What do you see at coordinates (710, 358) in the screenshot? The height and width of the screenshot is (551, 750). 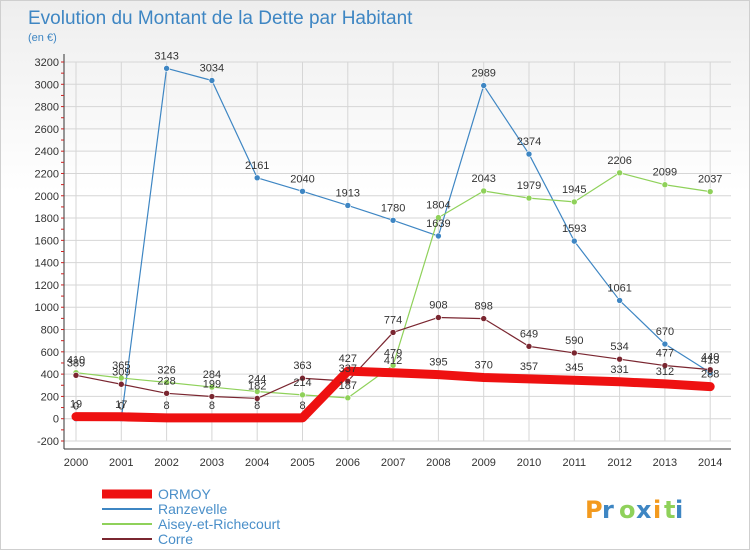 I see `data-label-corre: 440` at bounding box center [710, 358].